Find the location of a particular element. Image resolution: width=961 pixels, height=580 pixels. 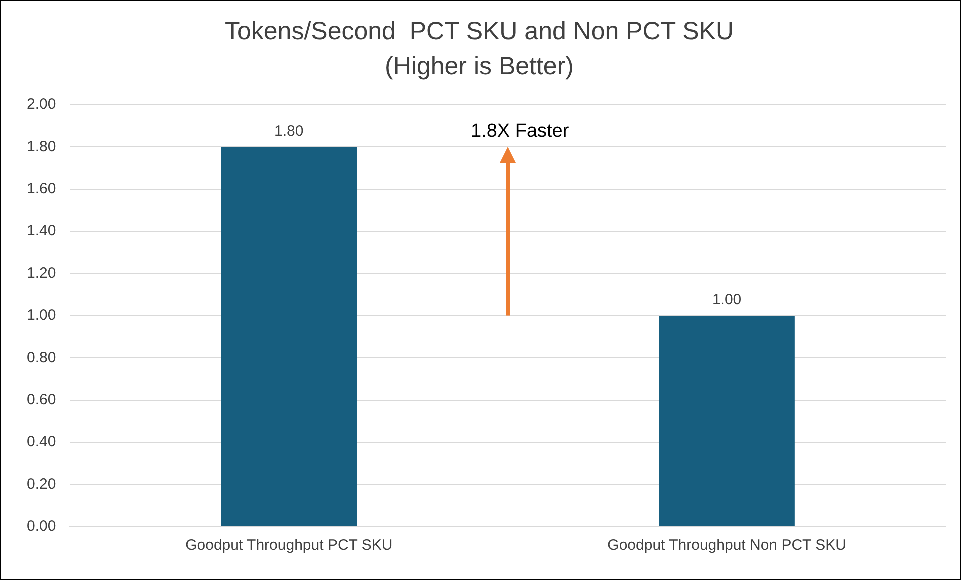

x-tick-label: Goodput Throughput Non PCT SKU is located at coordinates (727, 545).